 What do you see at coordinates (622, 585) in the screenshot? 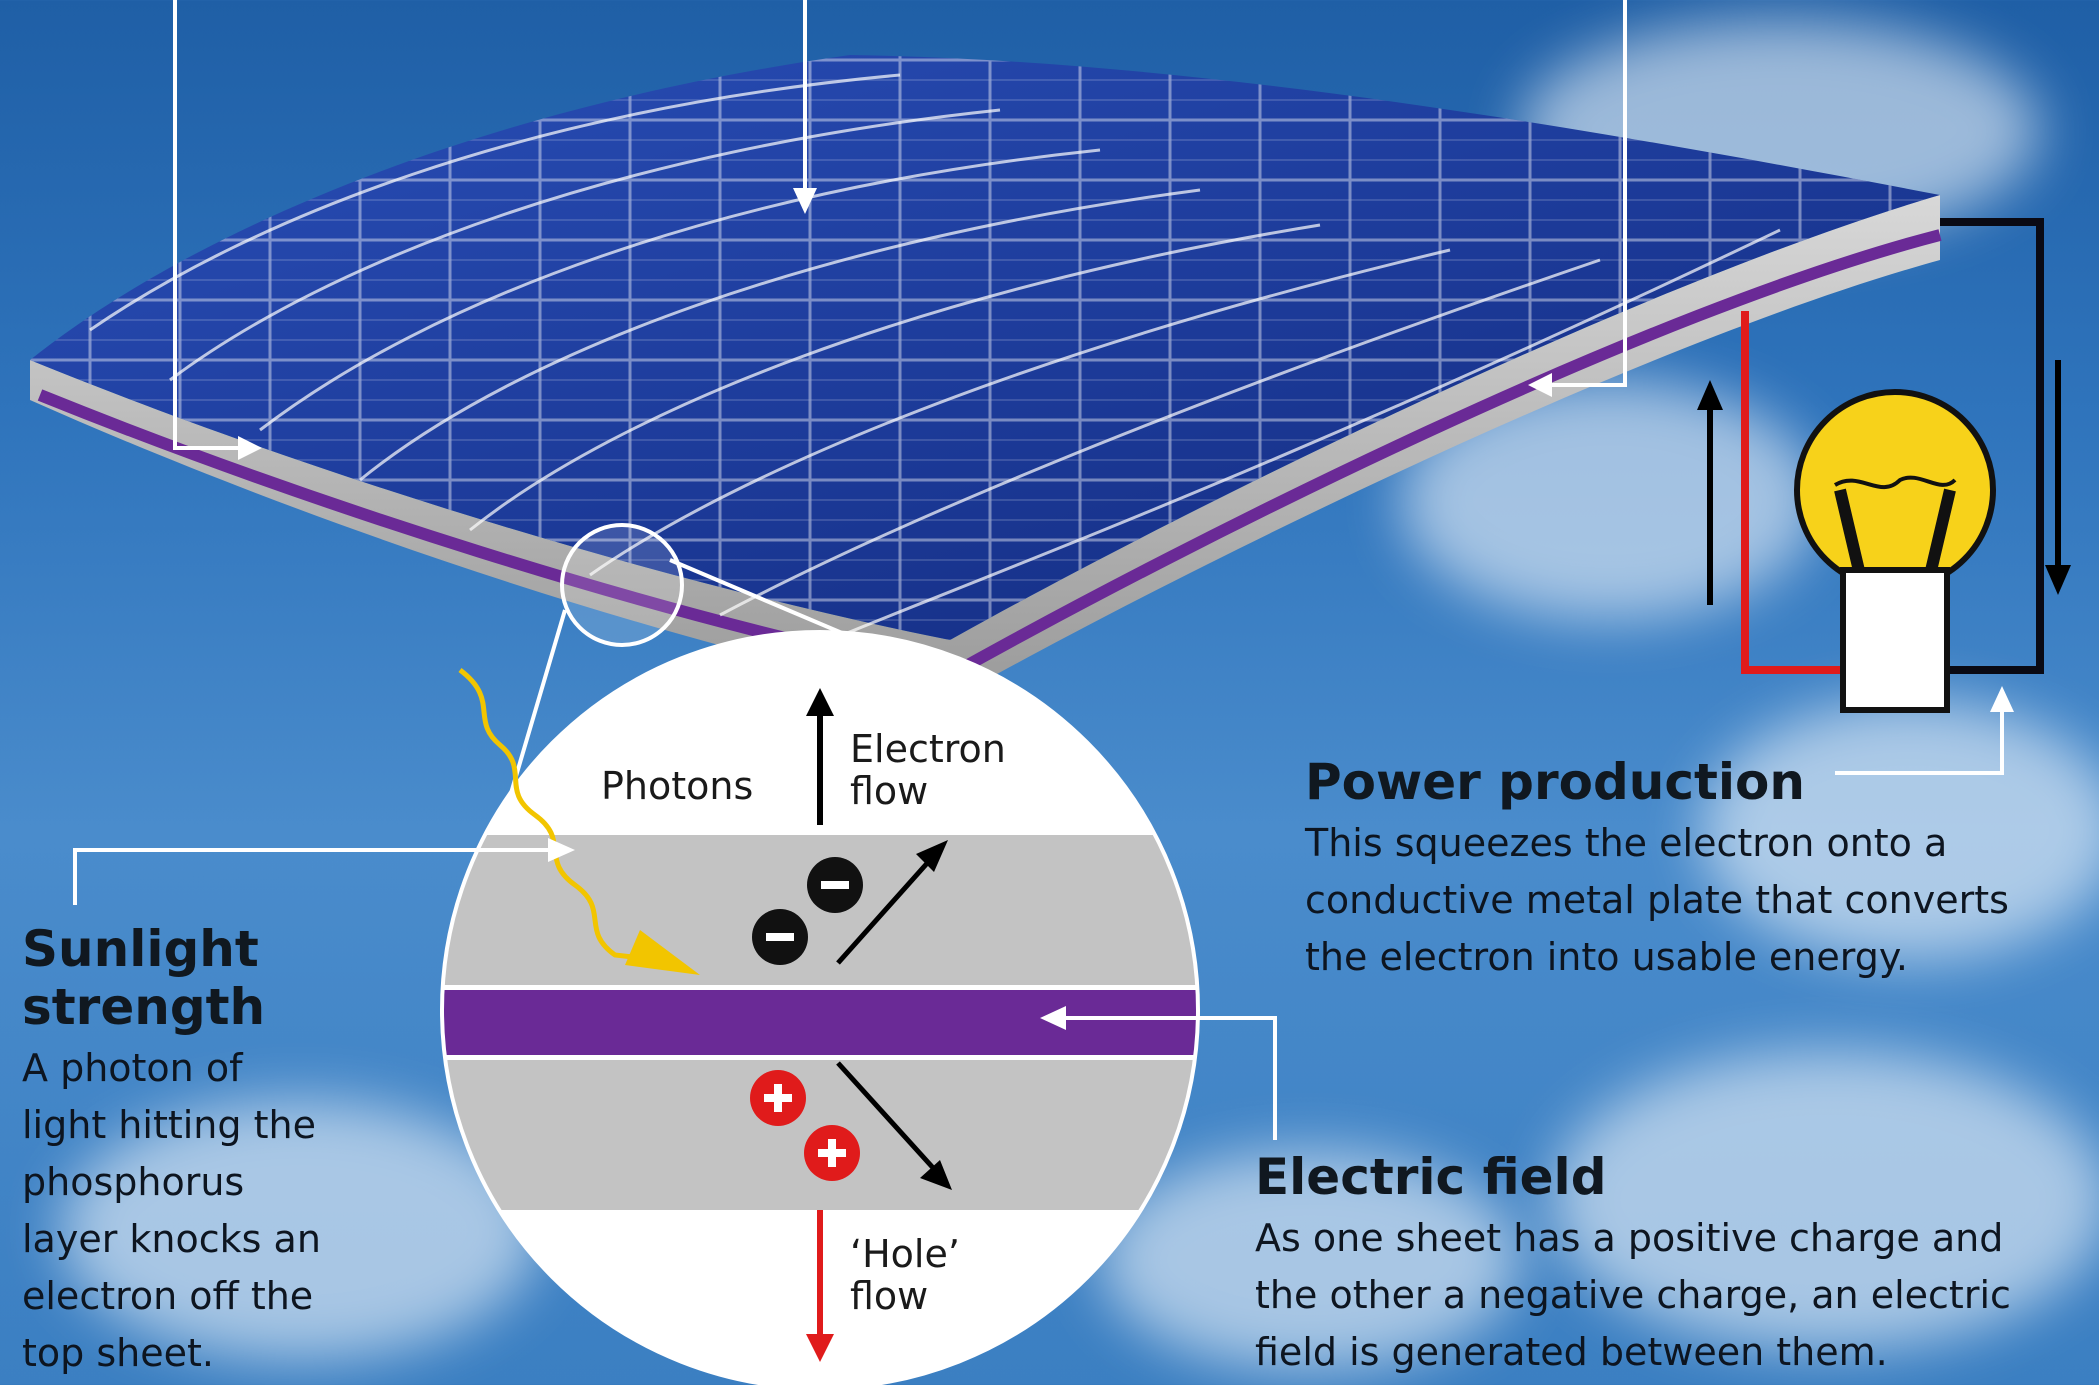
I see `zoom-source-marker` at bounding box center [622, 585].